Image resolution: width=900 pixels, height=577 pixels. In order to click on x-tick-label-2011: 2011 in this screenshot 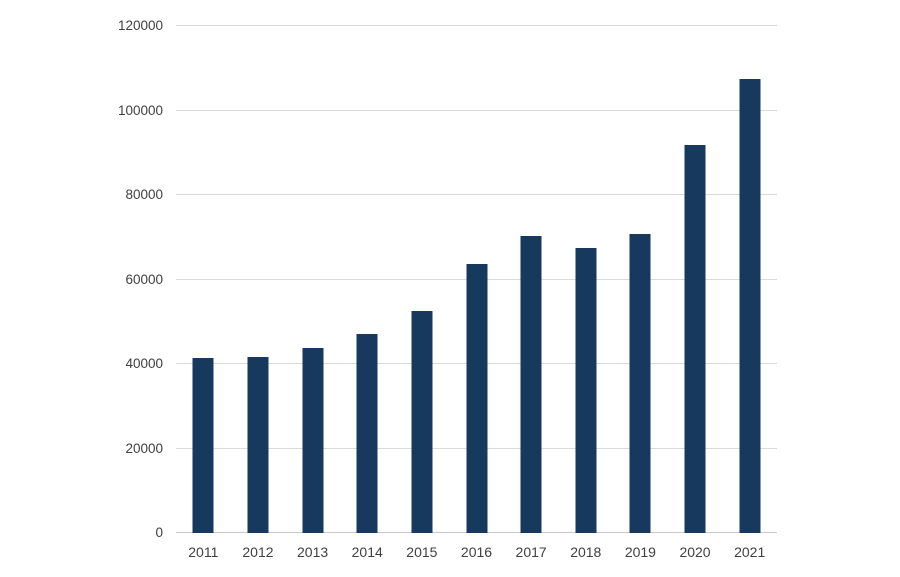, I will do `click(203, 552)`.